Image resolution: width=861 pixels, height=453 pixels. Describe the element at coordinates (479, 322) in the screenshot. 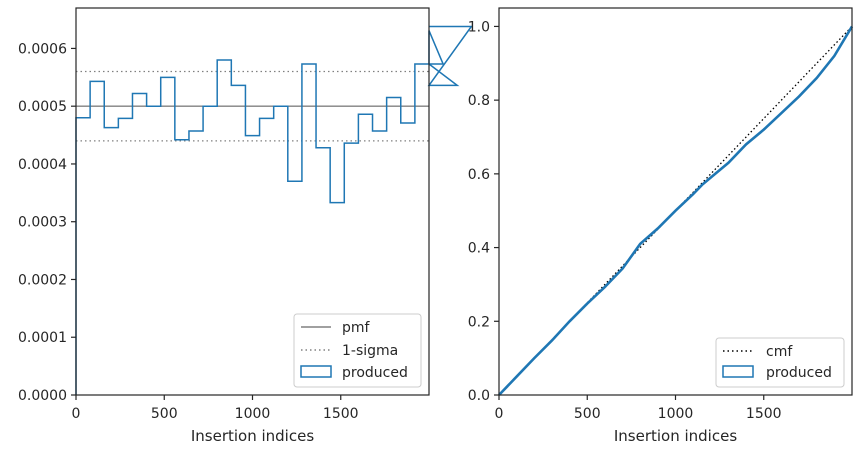

I see `right-y-tick-label: 0.2` at that location.